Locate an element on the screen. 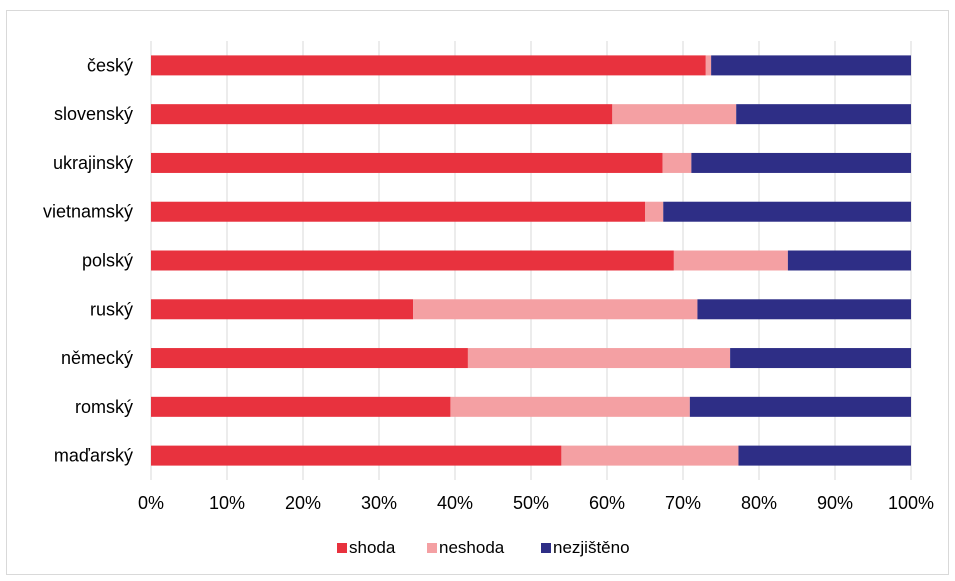  x-tick-label: 100% is located at coordinates (911, 503).